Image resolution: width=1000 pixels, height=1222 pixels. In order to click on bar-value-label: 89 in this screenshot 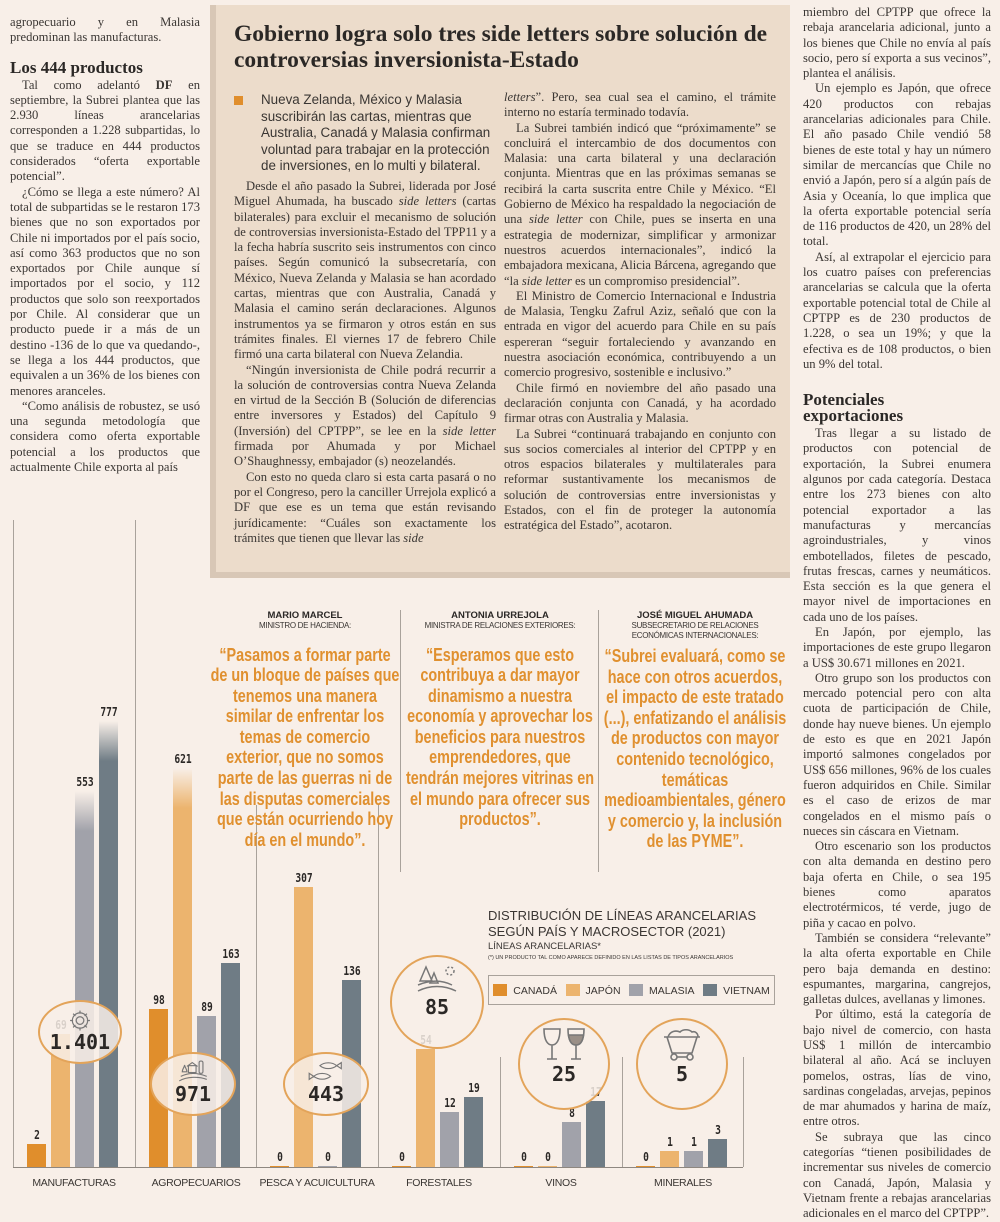, I will do `click(206, 1007)`.